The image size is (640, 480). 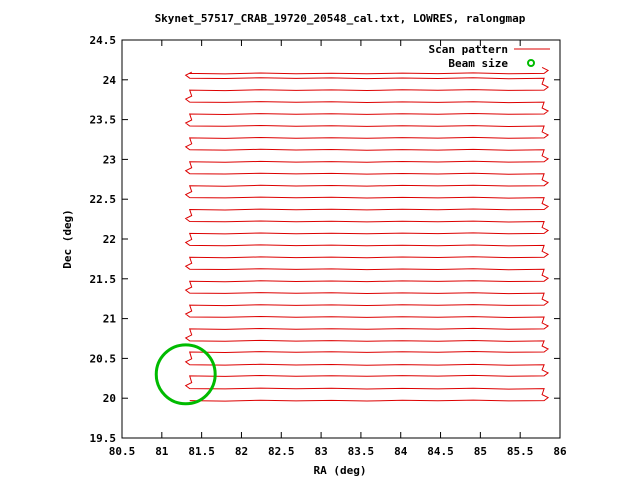 I want to click on x-tick-label: 85.5, so click(x=520, y=451).